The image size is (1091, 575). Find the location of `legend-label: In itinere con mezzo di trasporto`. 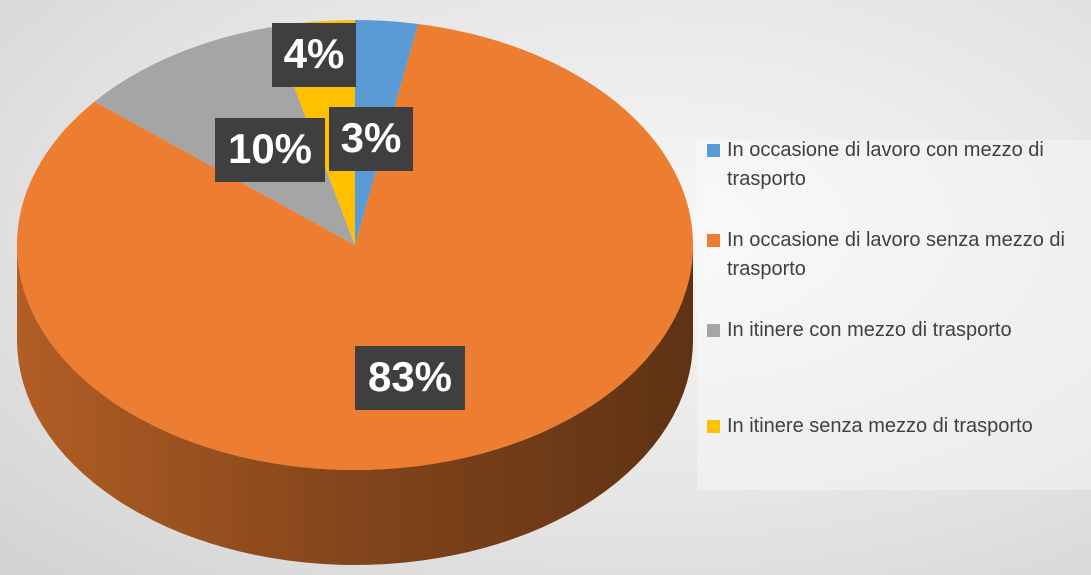

legend-label: In itinere con mezzo di trasporto is located at coordinates (869, 330).